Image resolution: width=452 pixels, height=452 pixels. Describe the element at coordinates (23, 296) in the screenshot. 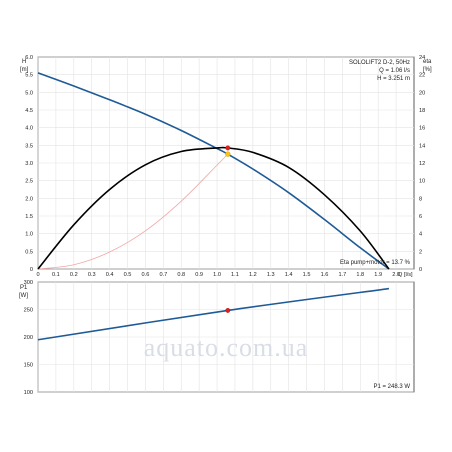

I see `p1-axis-unit: [W]` at that location.